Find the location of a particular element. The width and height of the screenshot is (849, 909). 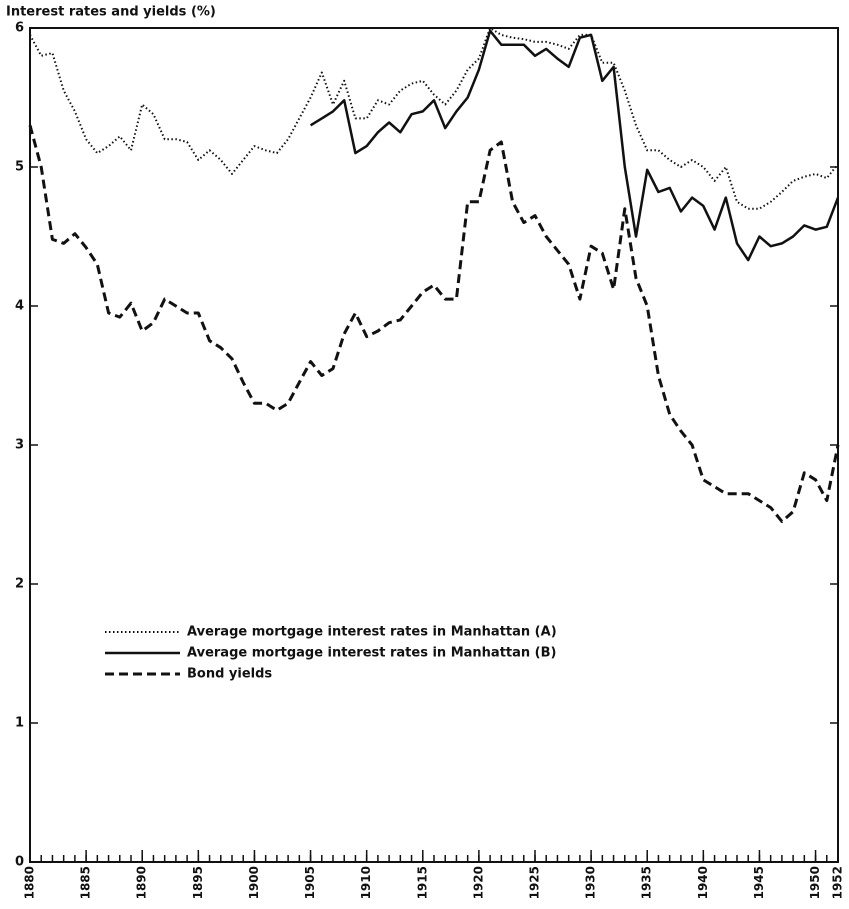

y-tick-label: 0 is located at coordinates (19, 862).